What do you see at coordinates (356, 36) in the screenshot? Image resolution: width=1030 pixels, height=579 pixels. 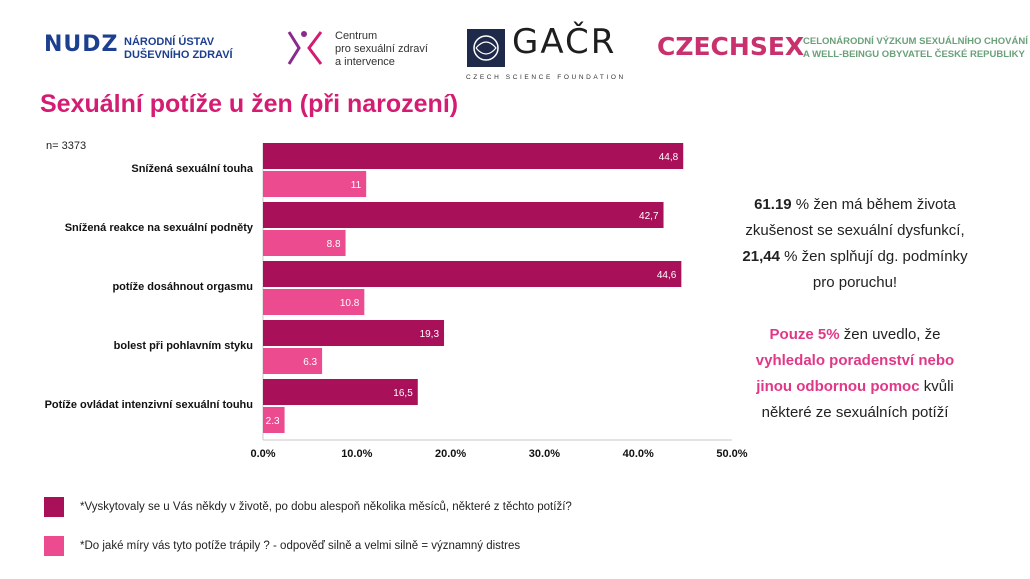 I see `centrum-line1: Centrum` at bounding box center [356, 36].